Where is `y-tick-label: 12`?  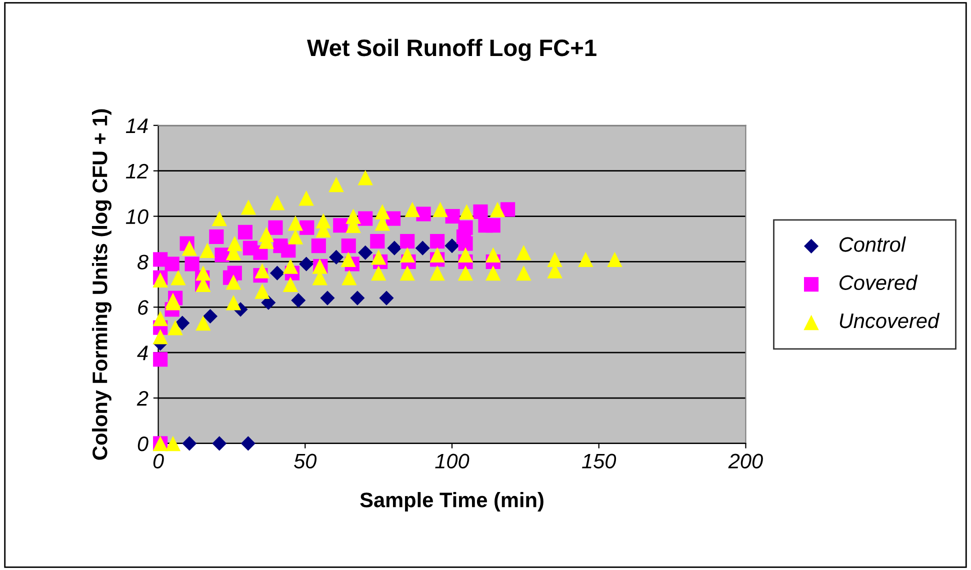 y-tick-label: 12 is located at coordinates (137, 171).